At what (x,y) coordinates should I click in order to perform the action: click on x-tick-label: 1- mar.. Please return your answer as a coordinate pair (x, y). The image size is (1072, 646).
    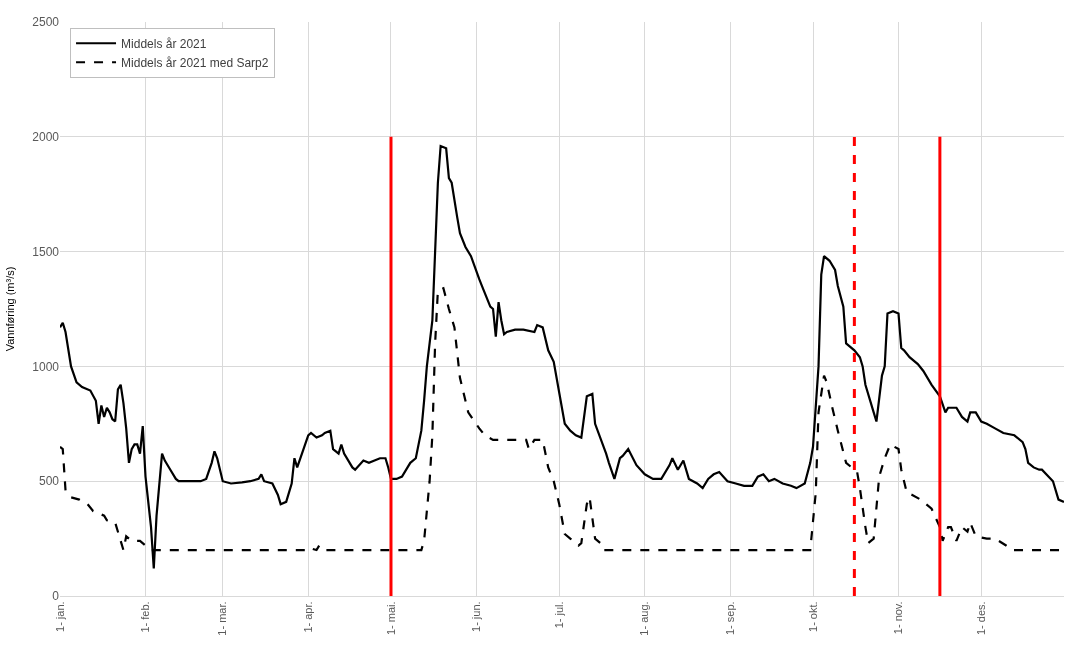
    Looking at the image, I should click on (222, 618).